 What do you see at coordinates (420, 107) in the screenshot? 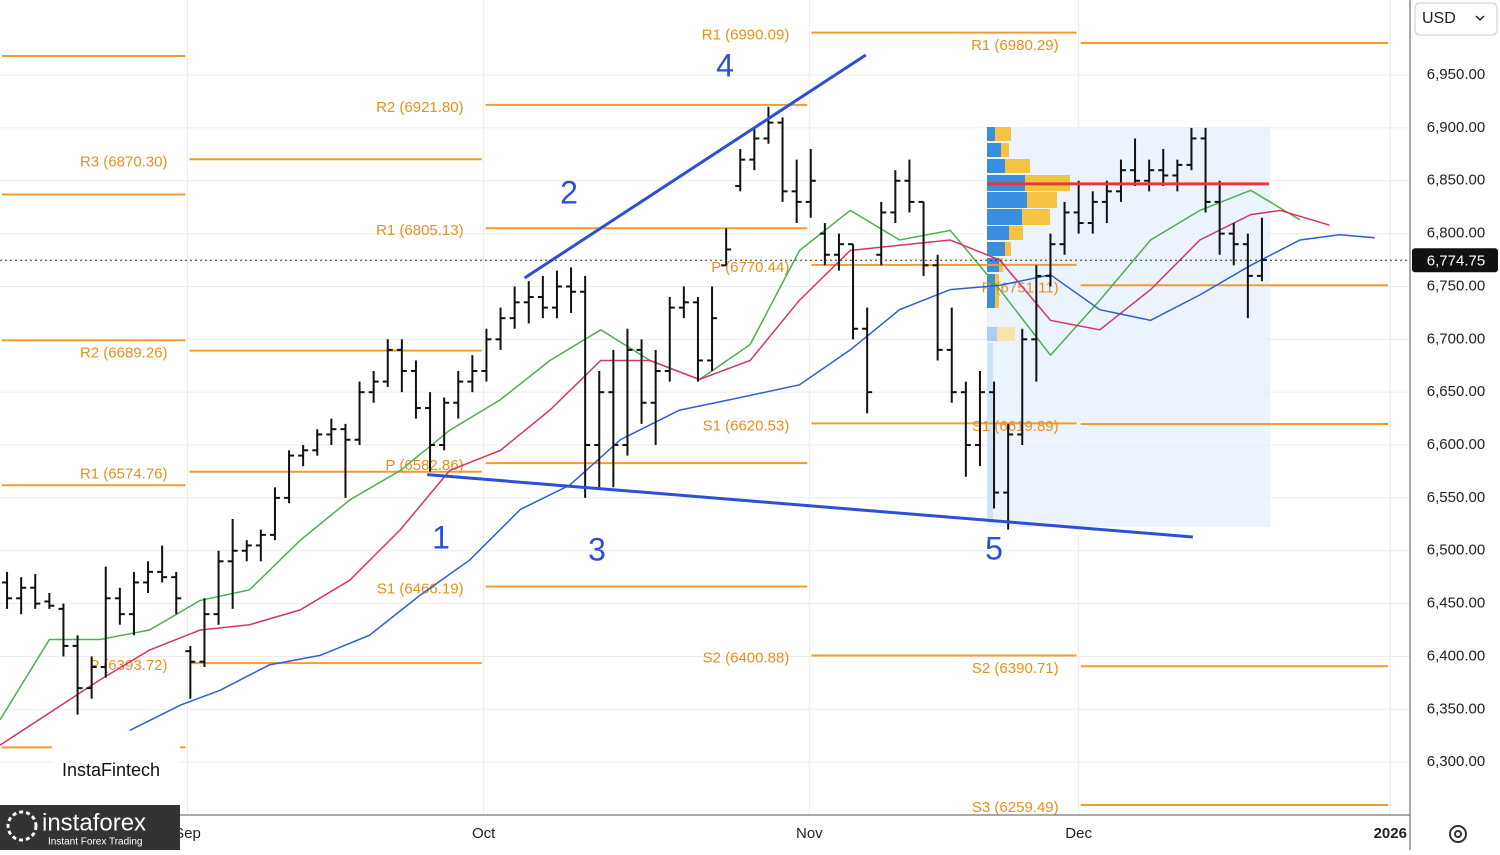
I see `pivot-label: R2 (6921.80)` at bounding box center [420, 107].